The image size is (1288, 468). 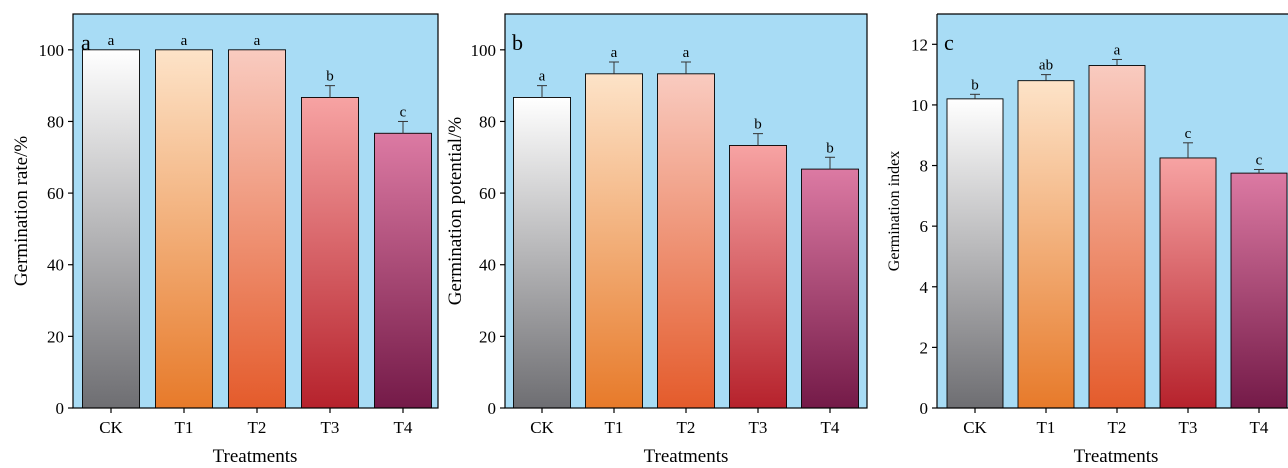 What do you see at coordinates (1116, 456) in the screenshot?
I see `x-axis-label-c: Treatments` at bounding box center [1116, 456].